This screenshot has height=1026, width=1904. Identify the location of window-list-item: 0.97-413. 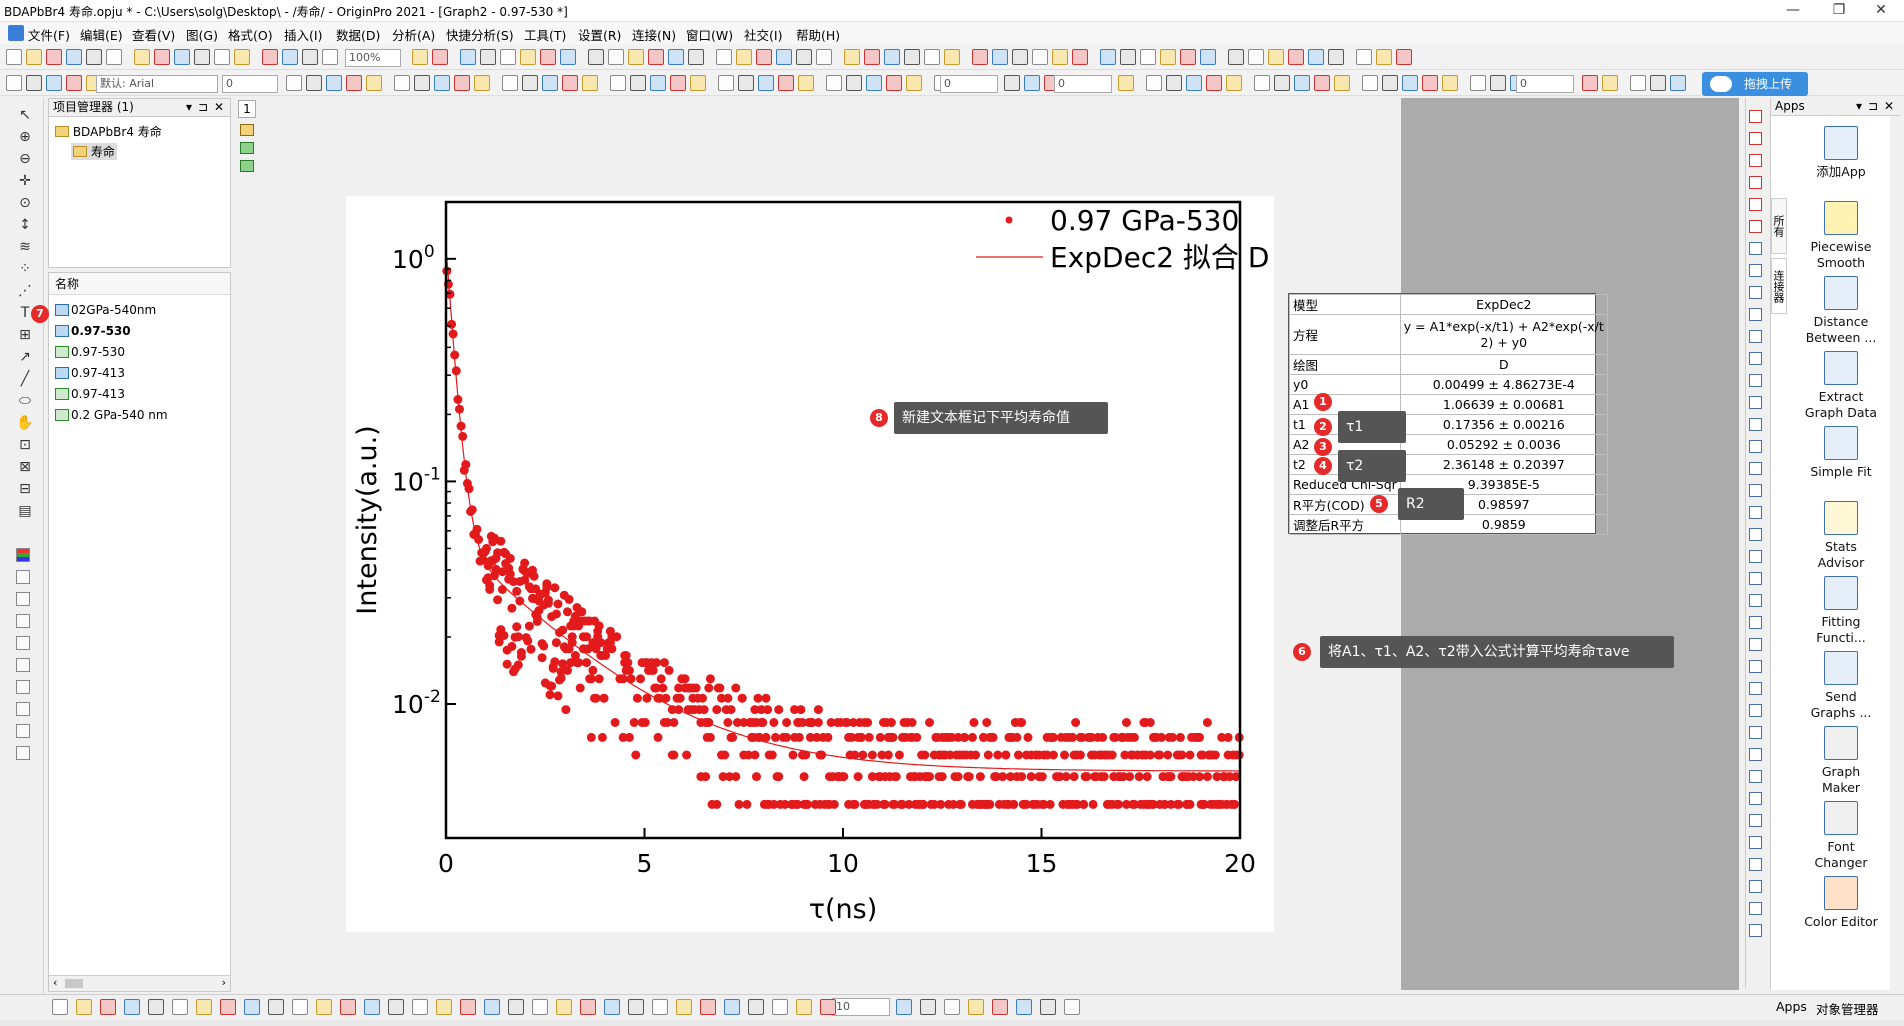
(90, 373).